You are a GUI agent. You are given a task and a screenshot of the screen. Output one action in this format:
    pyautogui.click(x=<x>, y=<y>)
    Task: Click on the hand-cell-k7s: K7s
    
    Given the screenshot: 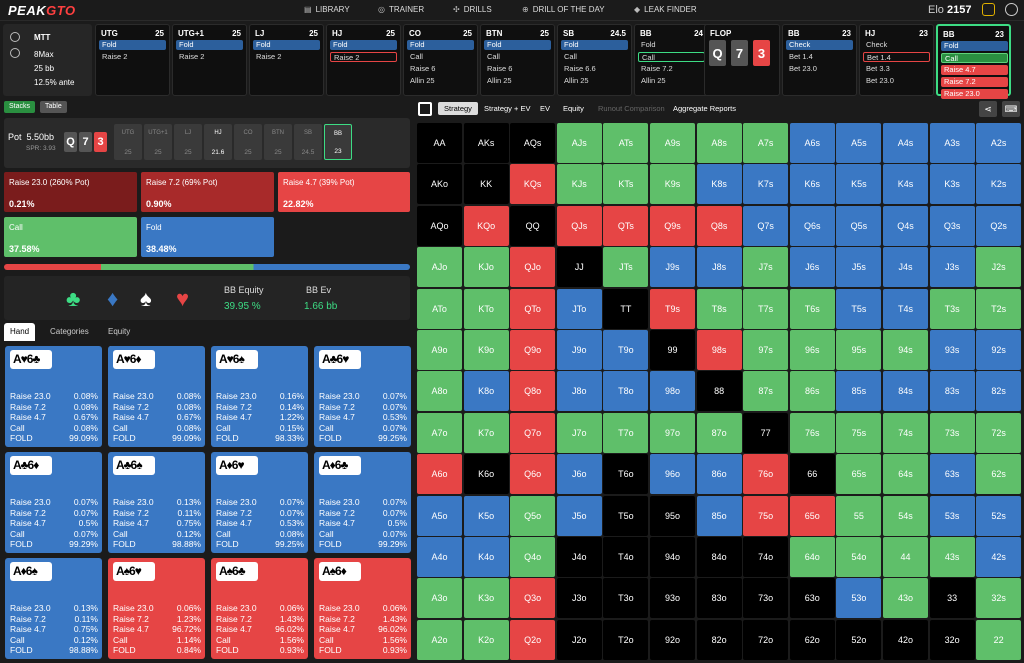 What is the action you would take?
    pyautogui.click(x=766, y=184)
    